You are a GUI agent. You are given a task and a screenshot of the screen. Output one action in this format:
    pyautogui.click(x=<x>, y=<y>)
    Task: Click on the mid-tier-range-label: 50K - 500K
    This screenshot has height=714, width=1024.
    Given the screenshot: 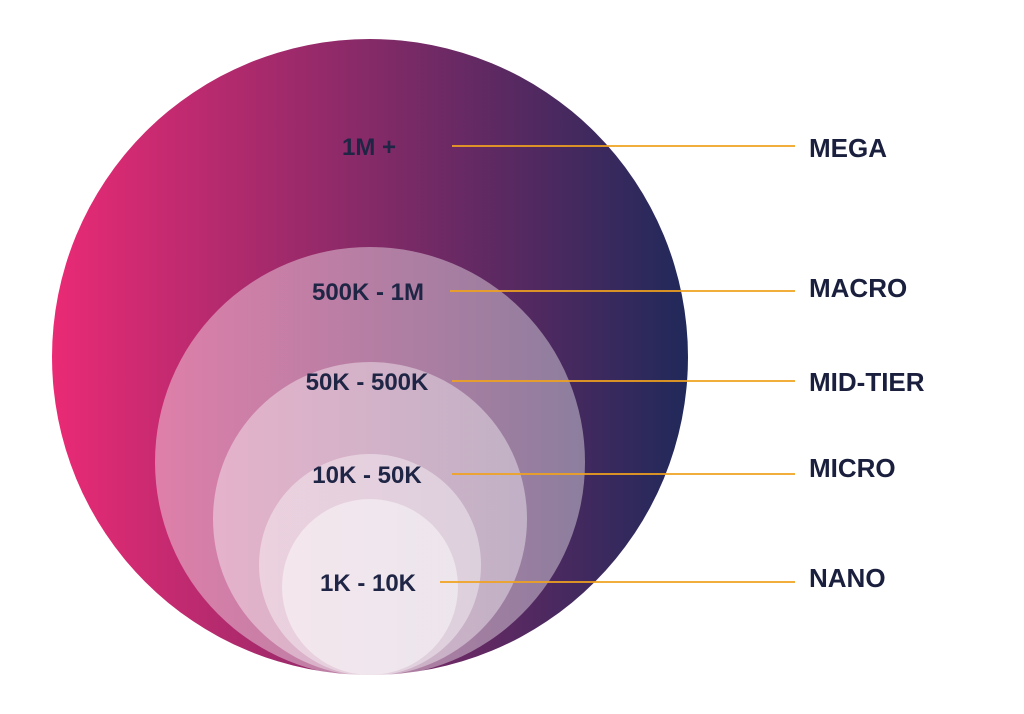 What is the action you would take?
    pyautogui.click(x=367, y=382)
    